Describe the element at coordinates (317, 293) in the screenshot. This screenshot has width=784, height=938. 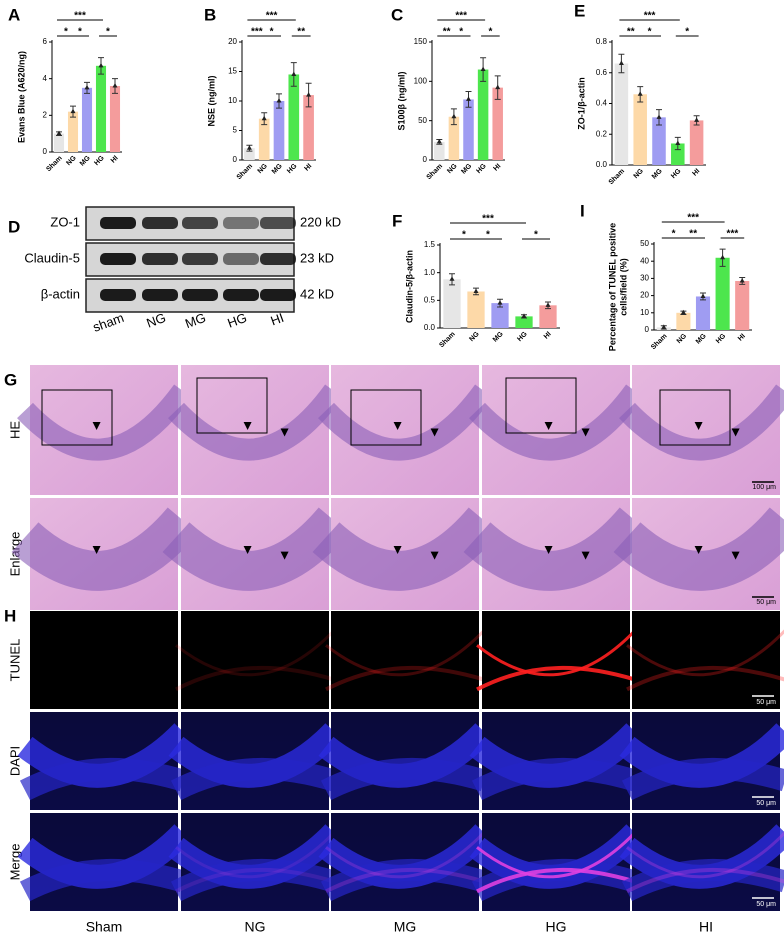
I see `blot-size: 42 kD` at that location.